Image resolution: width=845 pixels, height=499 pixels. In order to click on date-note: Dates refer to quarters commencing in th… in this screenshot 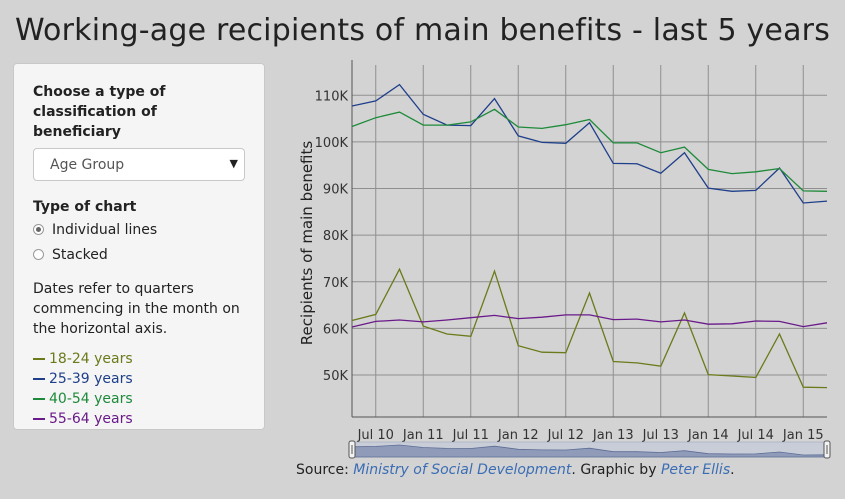, I will do `click(136, 309)`.